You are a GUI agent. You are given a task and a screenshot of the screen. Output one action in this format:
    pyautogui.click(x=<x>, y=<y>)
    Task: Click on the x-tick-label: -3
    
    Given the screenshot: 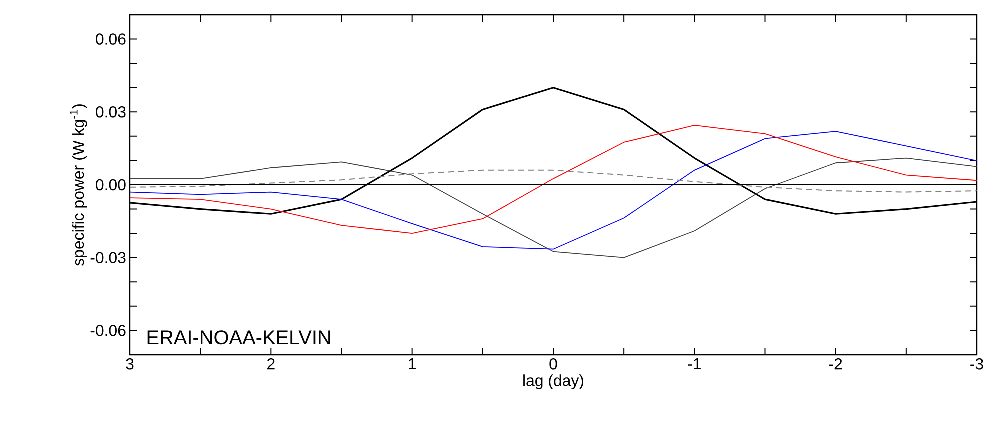 What is the action you would take?
    pyautogui.click(x=977, y=364)
    